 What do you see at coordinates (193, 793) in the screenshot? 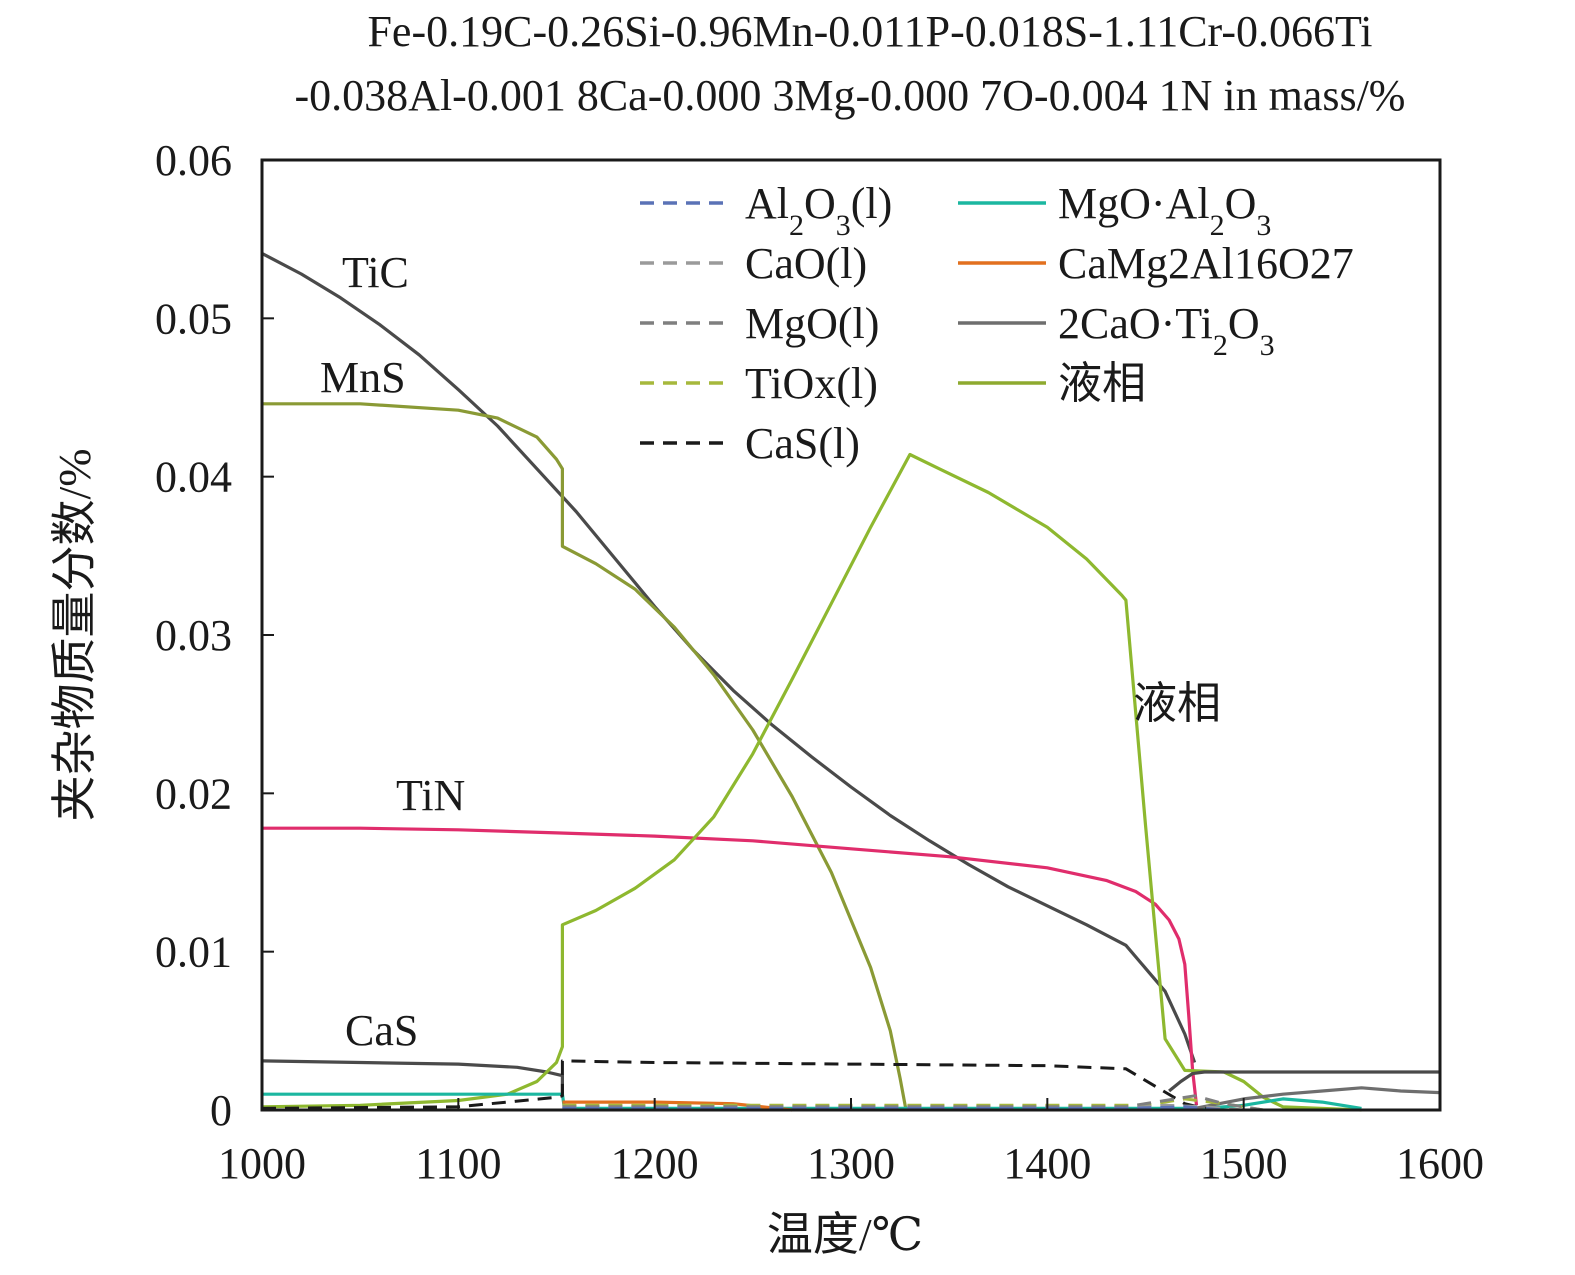
I see `y-tick-label: 0.02` at bounding box center [193, 793].